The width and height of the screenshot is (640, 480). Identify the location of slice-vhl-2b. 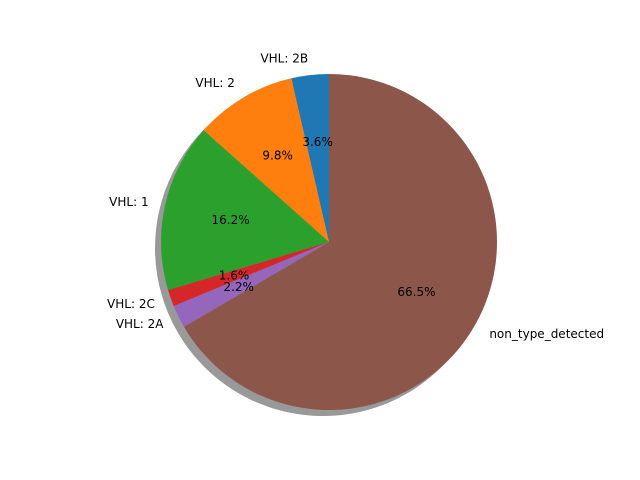
(310, 158).